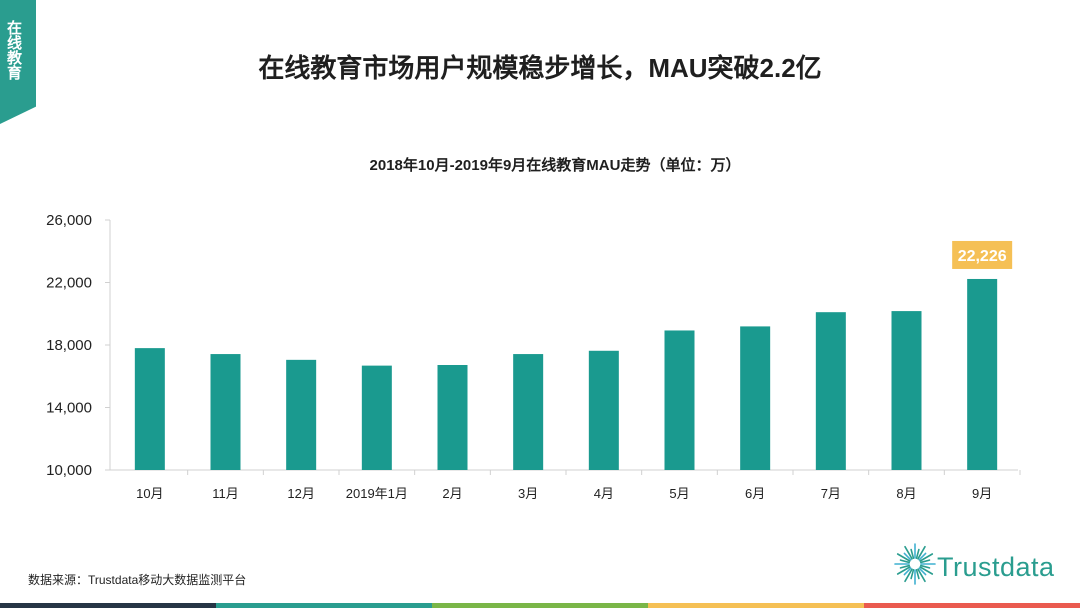  I want to click on data-label-box, so click(982, 254).